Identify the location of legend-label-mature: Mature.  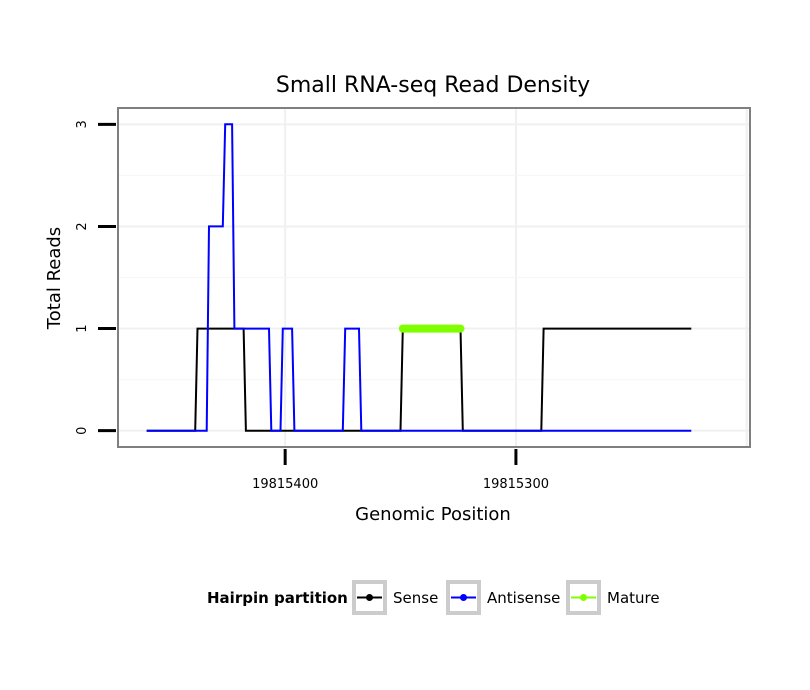
(633, 598).